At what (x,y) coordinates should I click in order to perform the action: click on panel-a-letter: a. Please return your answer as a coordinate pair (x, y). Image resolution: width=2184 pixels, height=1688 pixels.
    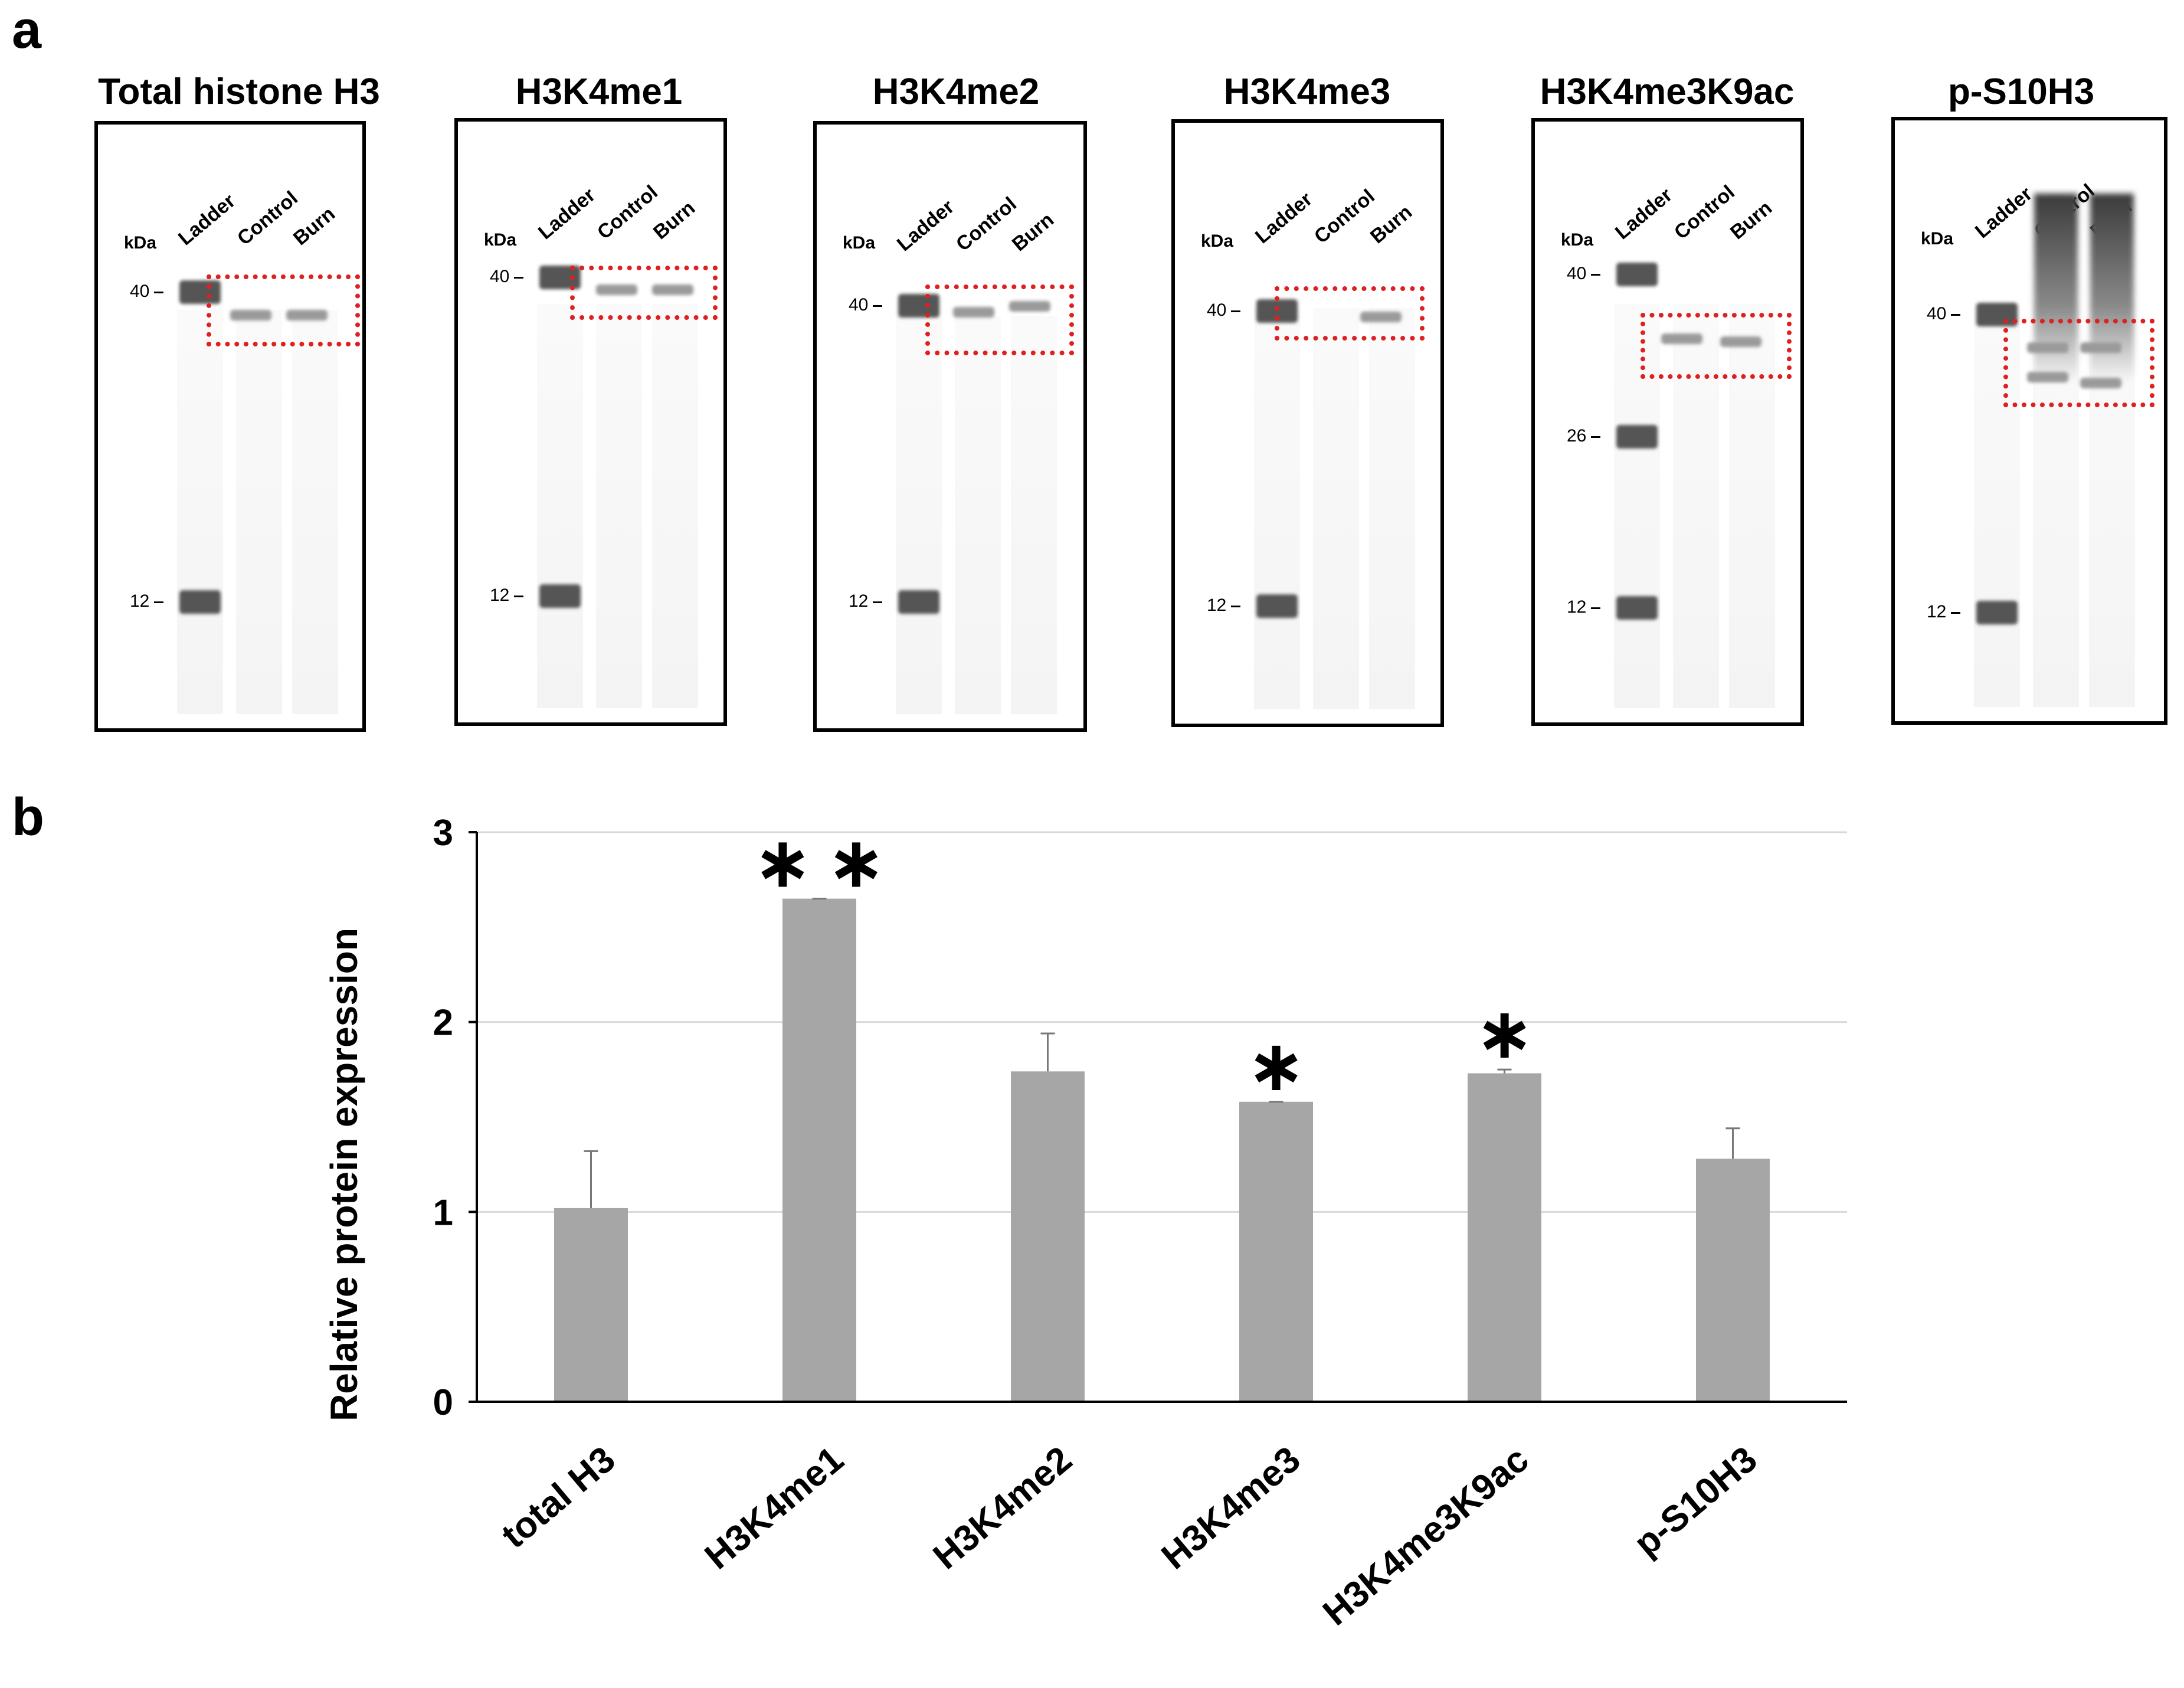
    Looking at the image, I should click on (27, 30).